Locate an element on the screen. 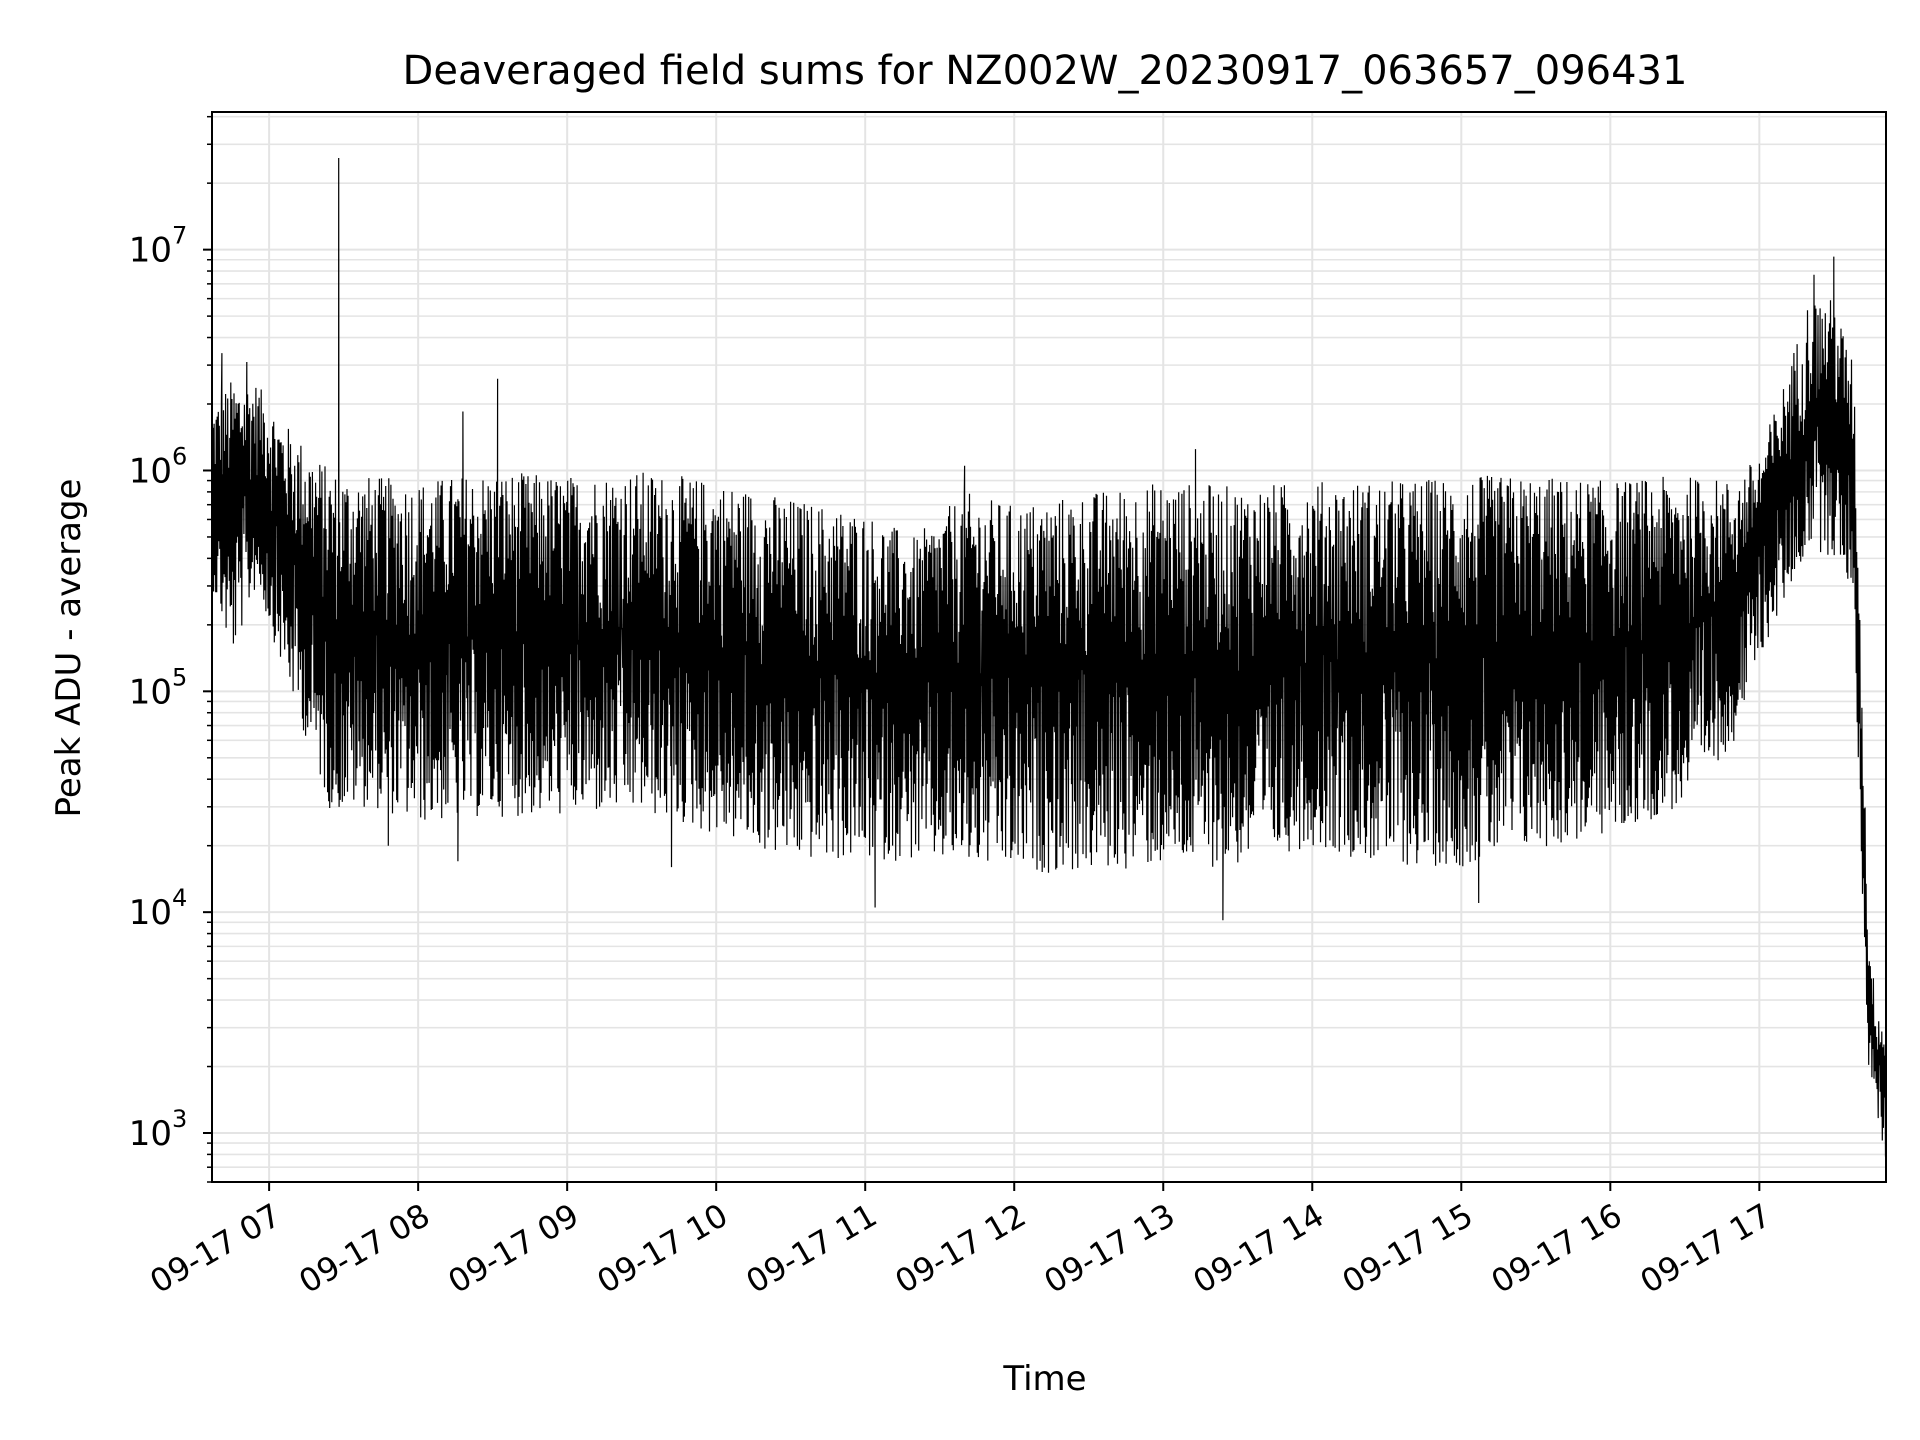 The width and height of the screenshot is (1920, 1440). y-tick-exponent: 5 is located at coordinates (179, 677).